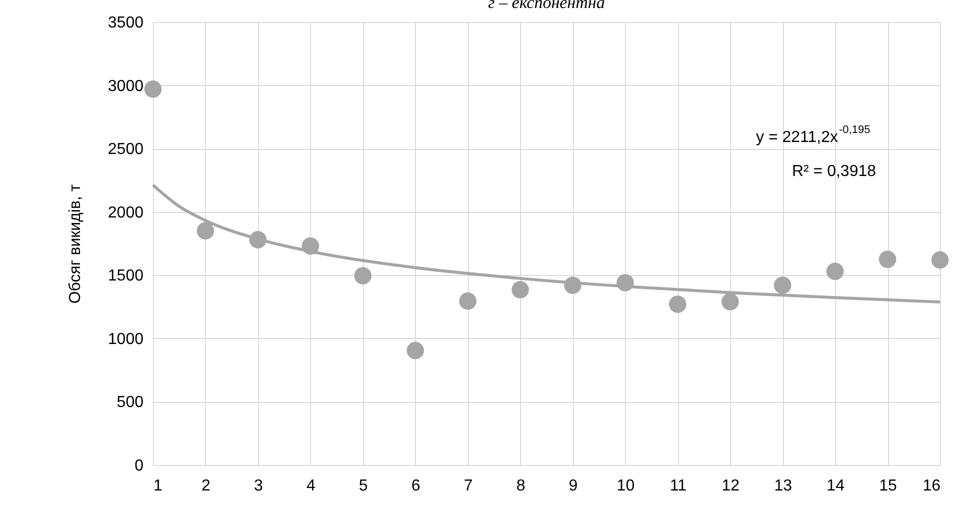  I want to click on y-tick-label: 1500, so click(126, 276).